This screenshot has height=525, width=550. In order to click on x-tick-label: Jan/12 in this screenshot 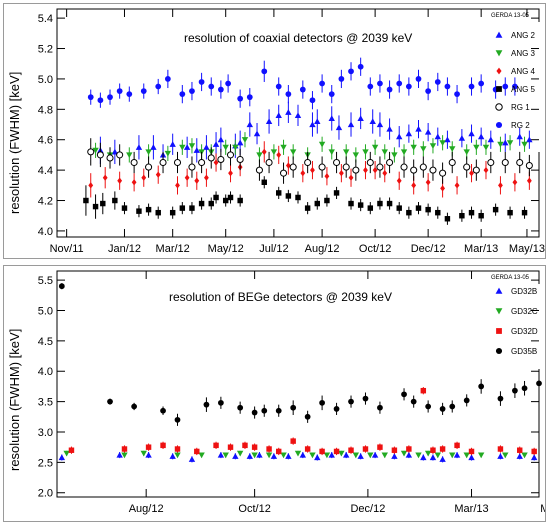, I will do `click(124, 249)`.